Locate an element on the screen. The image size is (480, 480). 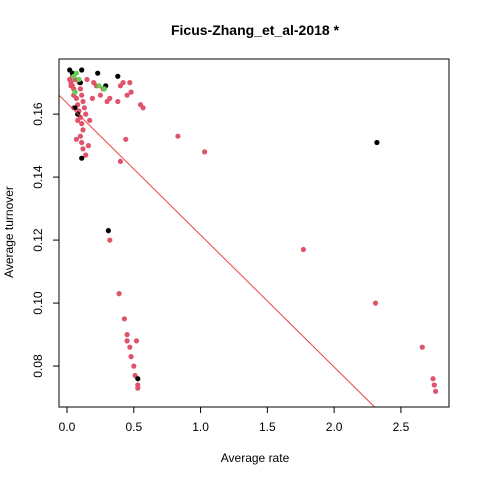
y-tick-label: 0.12 is located at coordinates (38, 240).